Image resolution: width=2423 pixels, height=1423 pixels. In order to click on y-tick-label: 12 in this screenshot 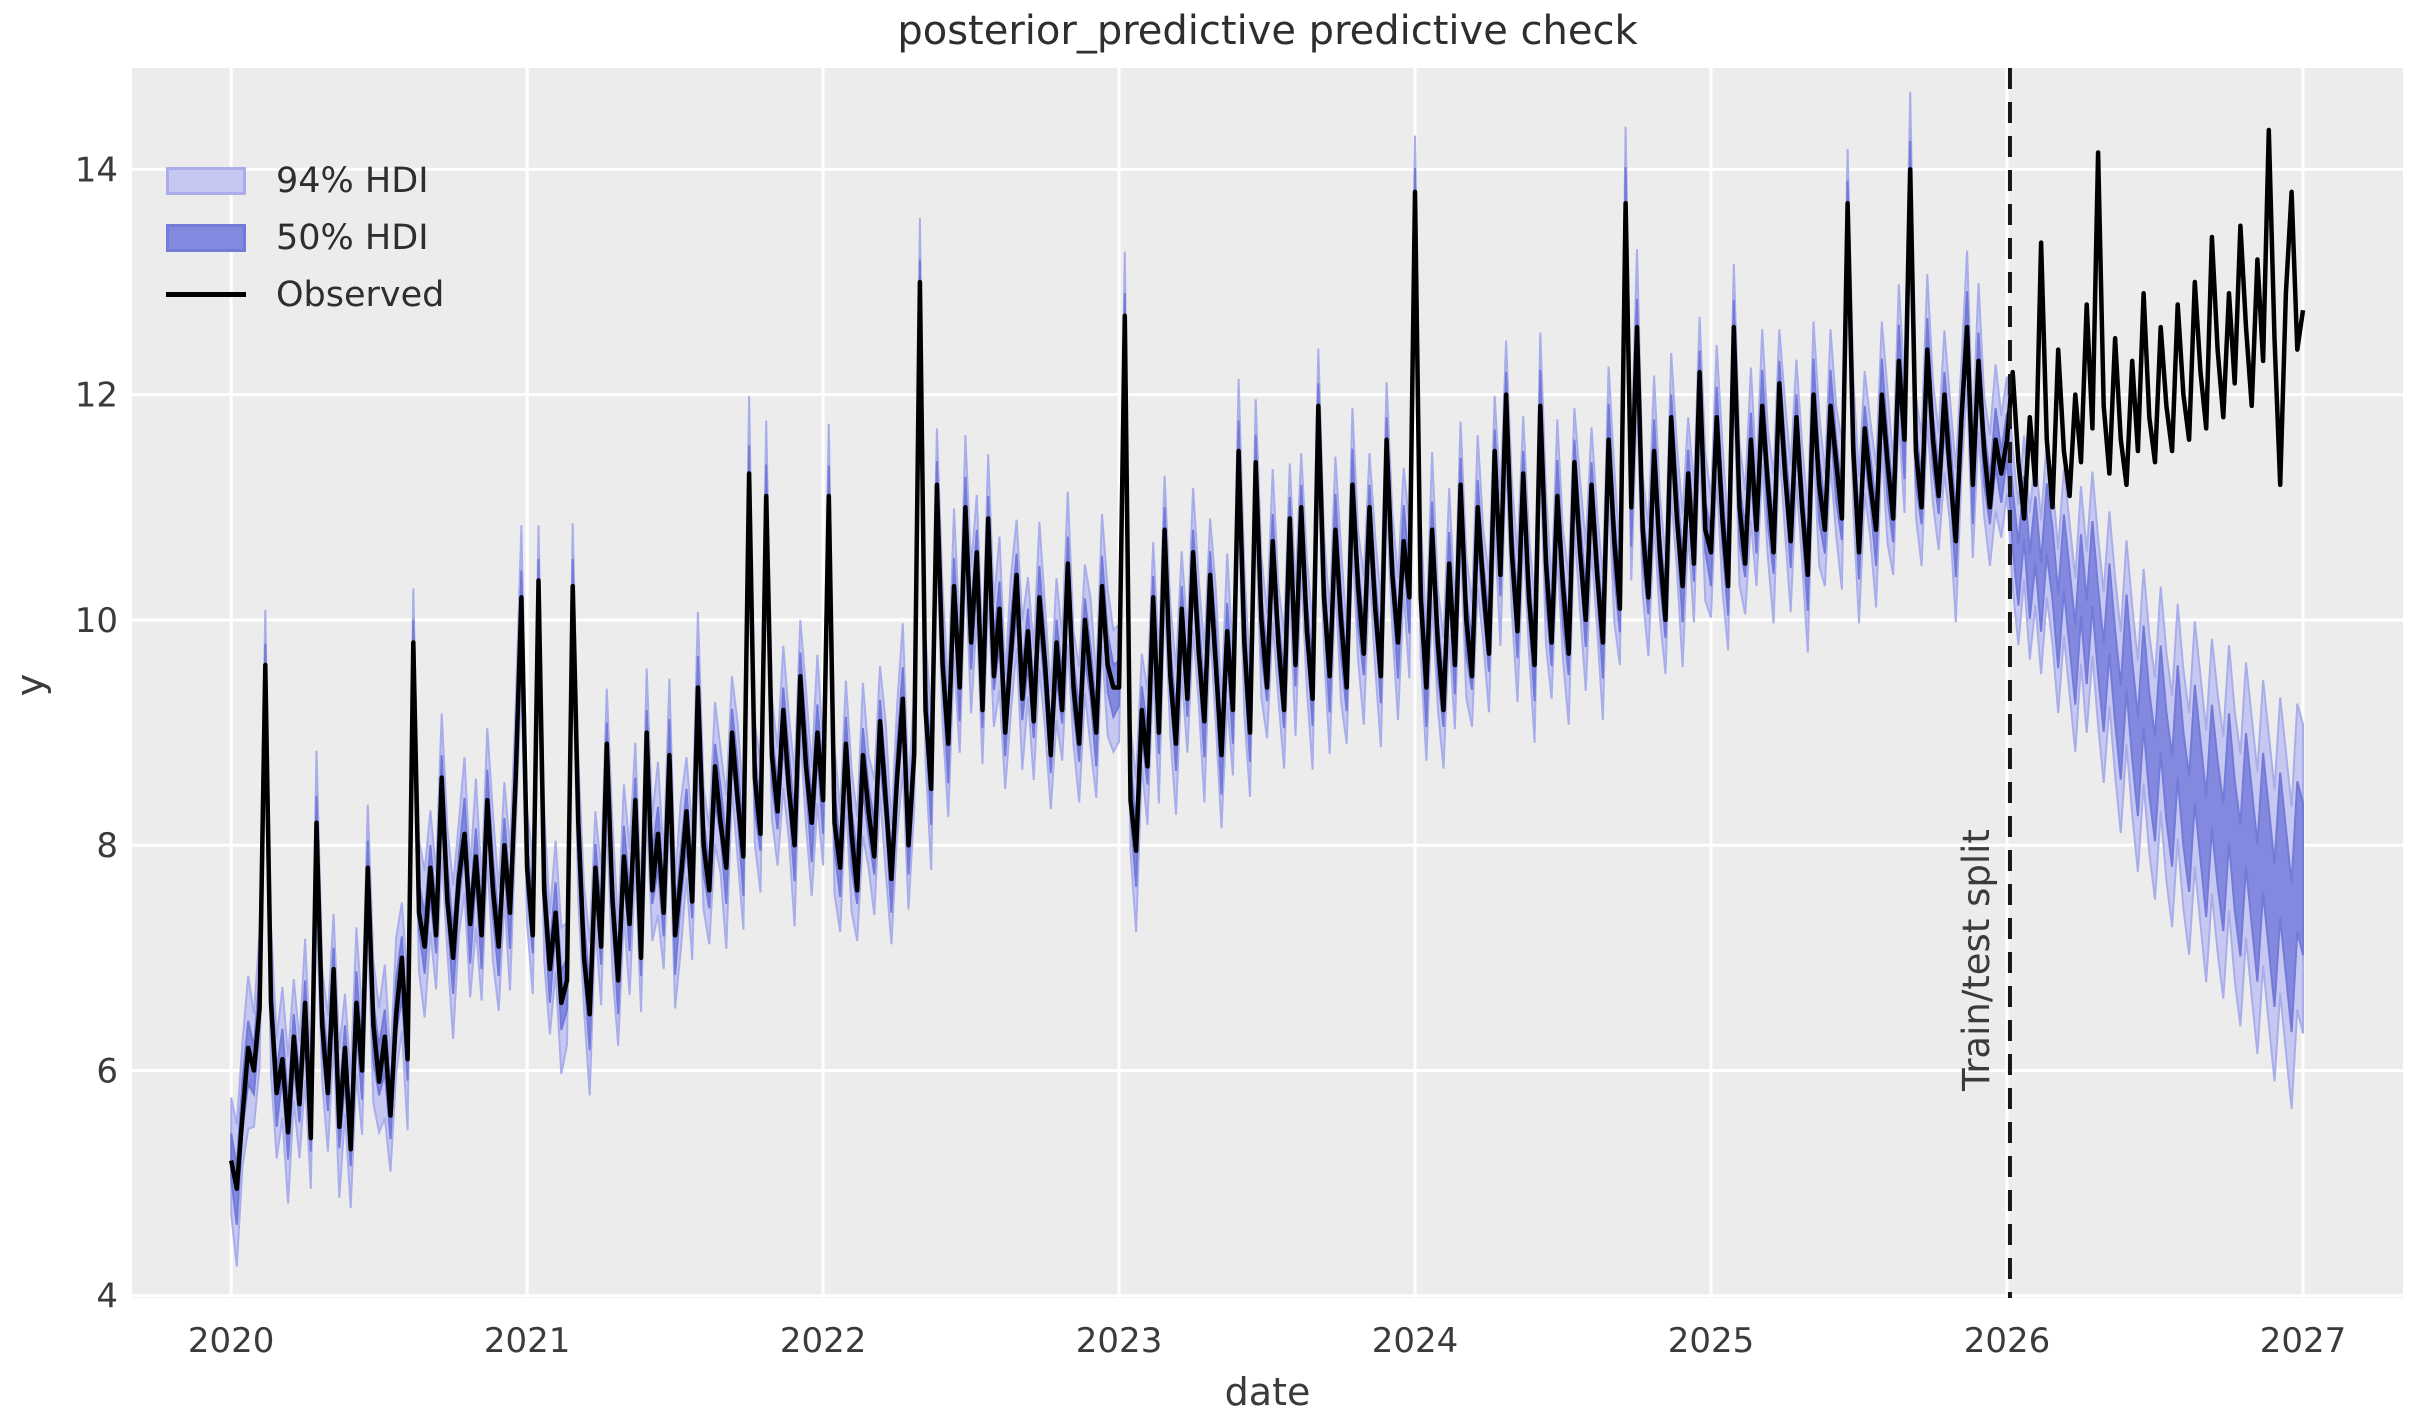, I will do `click(96, 396)`.